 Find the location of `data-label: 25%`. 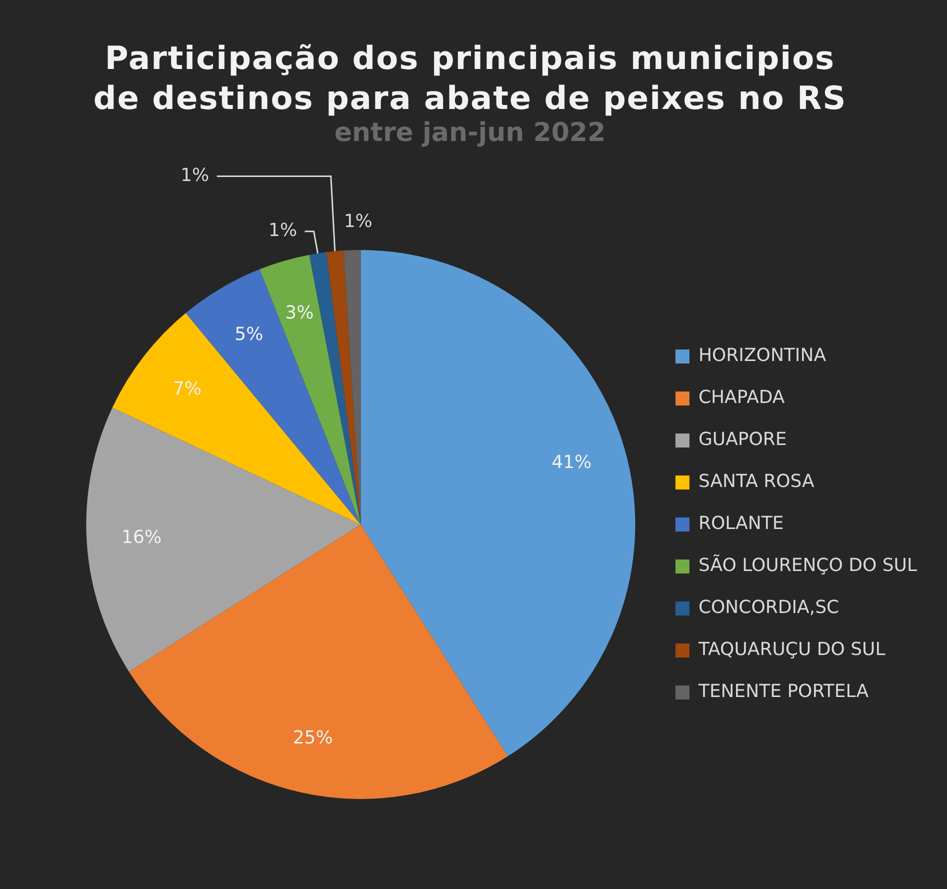

data-label: 25% is located at coordinates (312, 737).